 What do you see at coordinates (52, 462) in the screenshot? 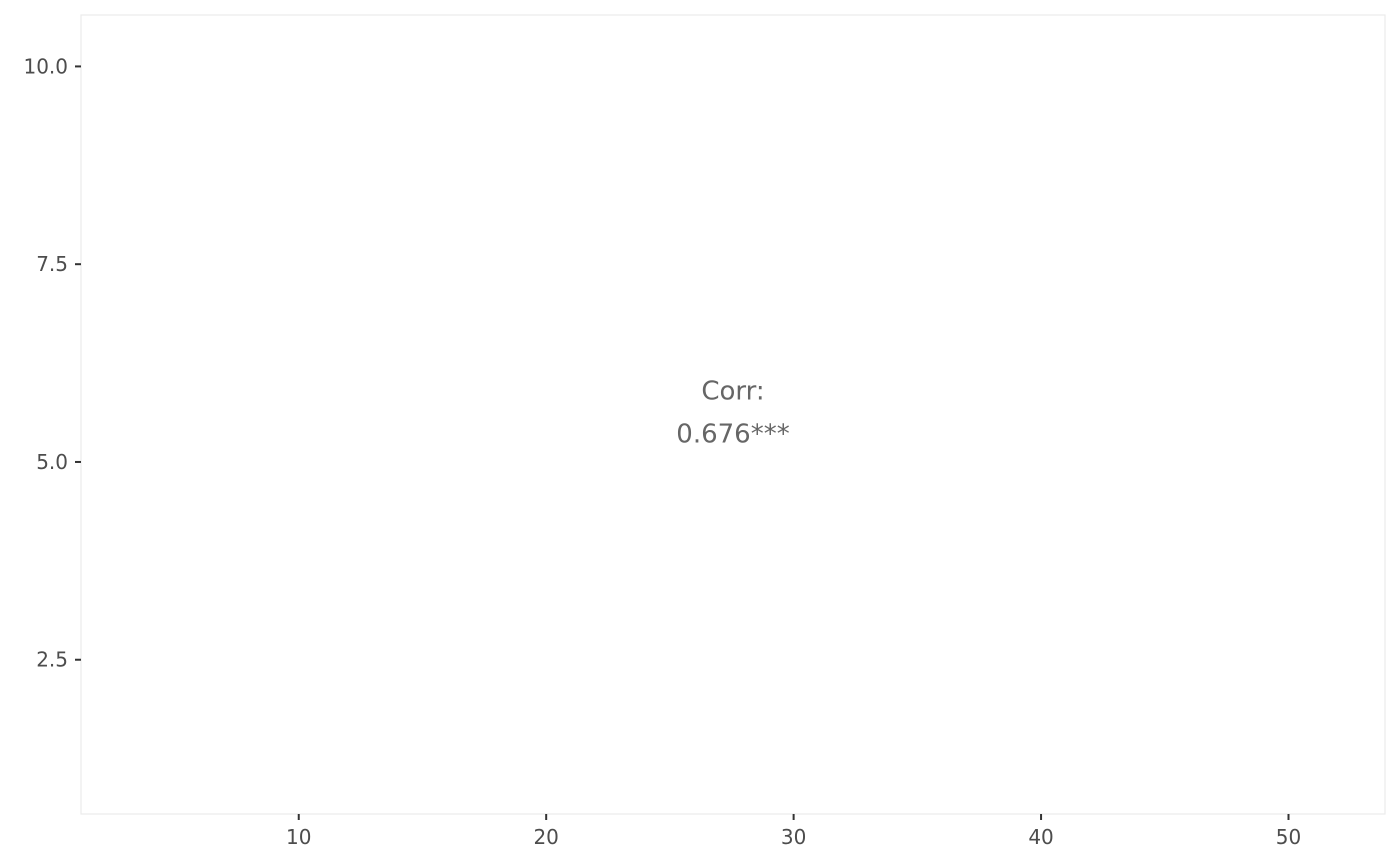
I see `y-tick-label: 5.0` at bounding box center [52, 462].